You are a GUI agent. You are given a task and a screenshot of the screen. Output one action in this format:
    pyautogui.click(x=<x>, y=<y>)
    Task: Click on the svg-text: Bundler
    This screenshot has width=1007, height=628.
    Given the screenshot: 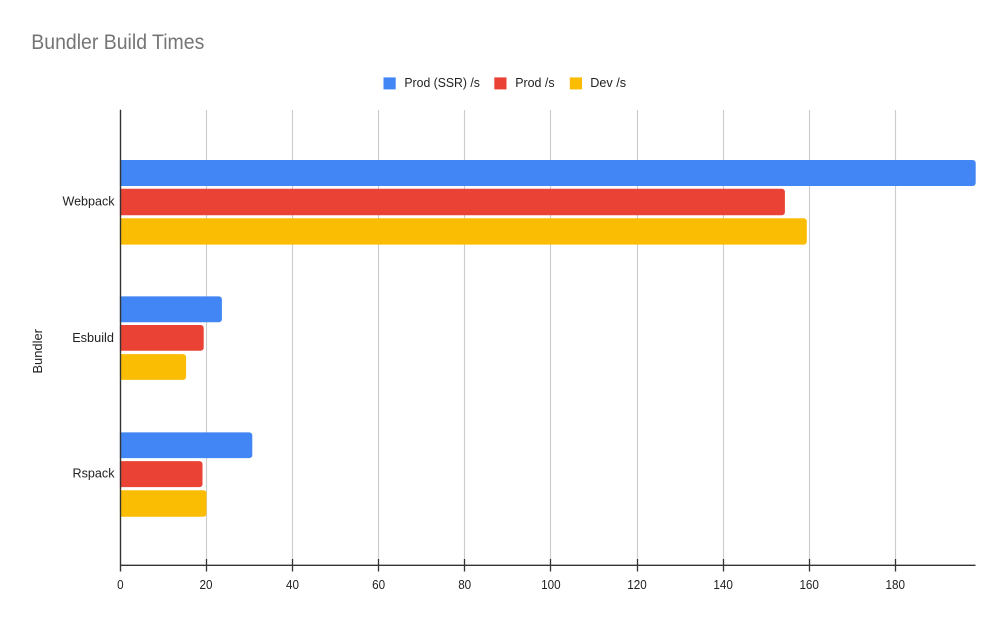 What is the action you would take?
    pyautogui.click(x=37, y=350)
    